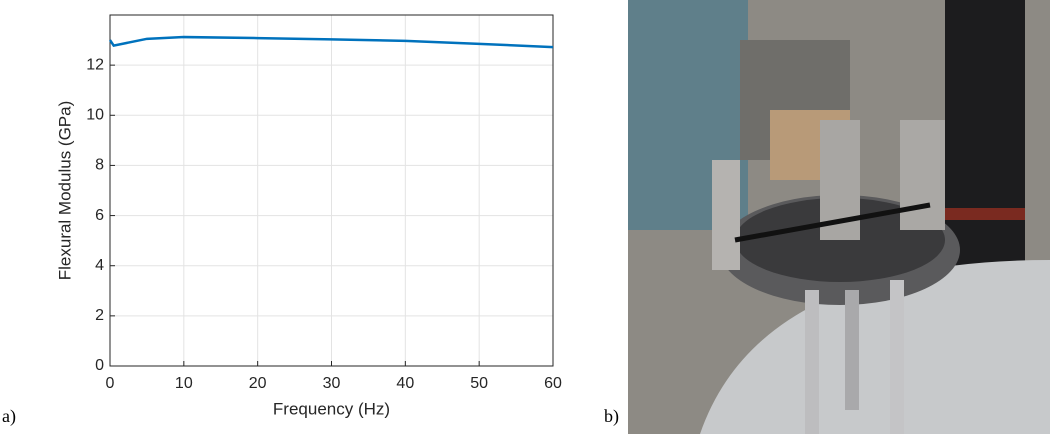  Describe the element at coordinates (99, 265) in the screenshot. I see `y-tick-label: 4` at that location.